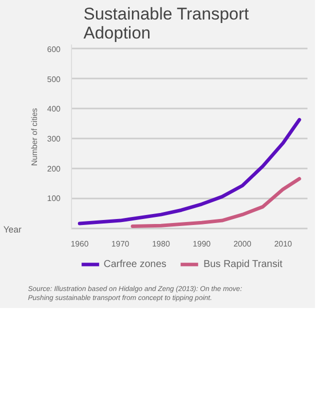  I want to click on x-tick-label: 2010, so click(283, 244).